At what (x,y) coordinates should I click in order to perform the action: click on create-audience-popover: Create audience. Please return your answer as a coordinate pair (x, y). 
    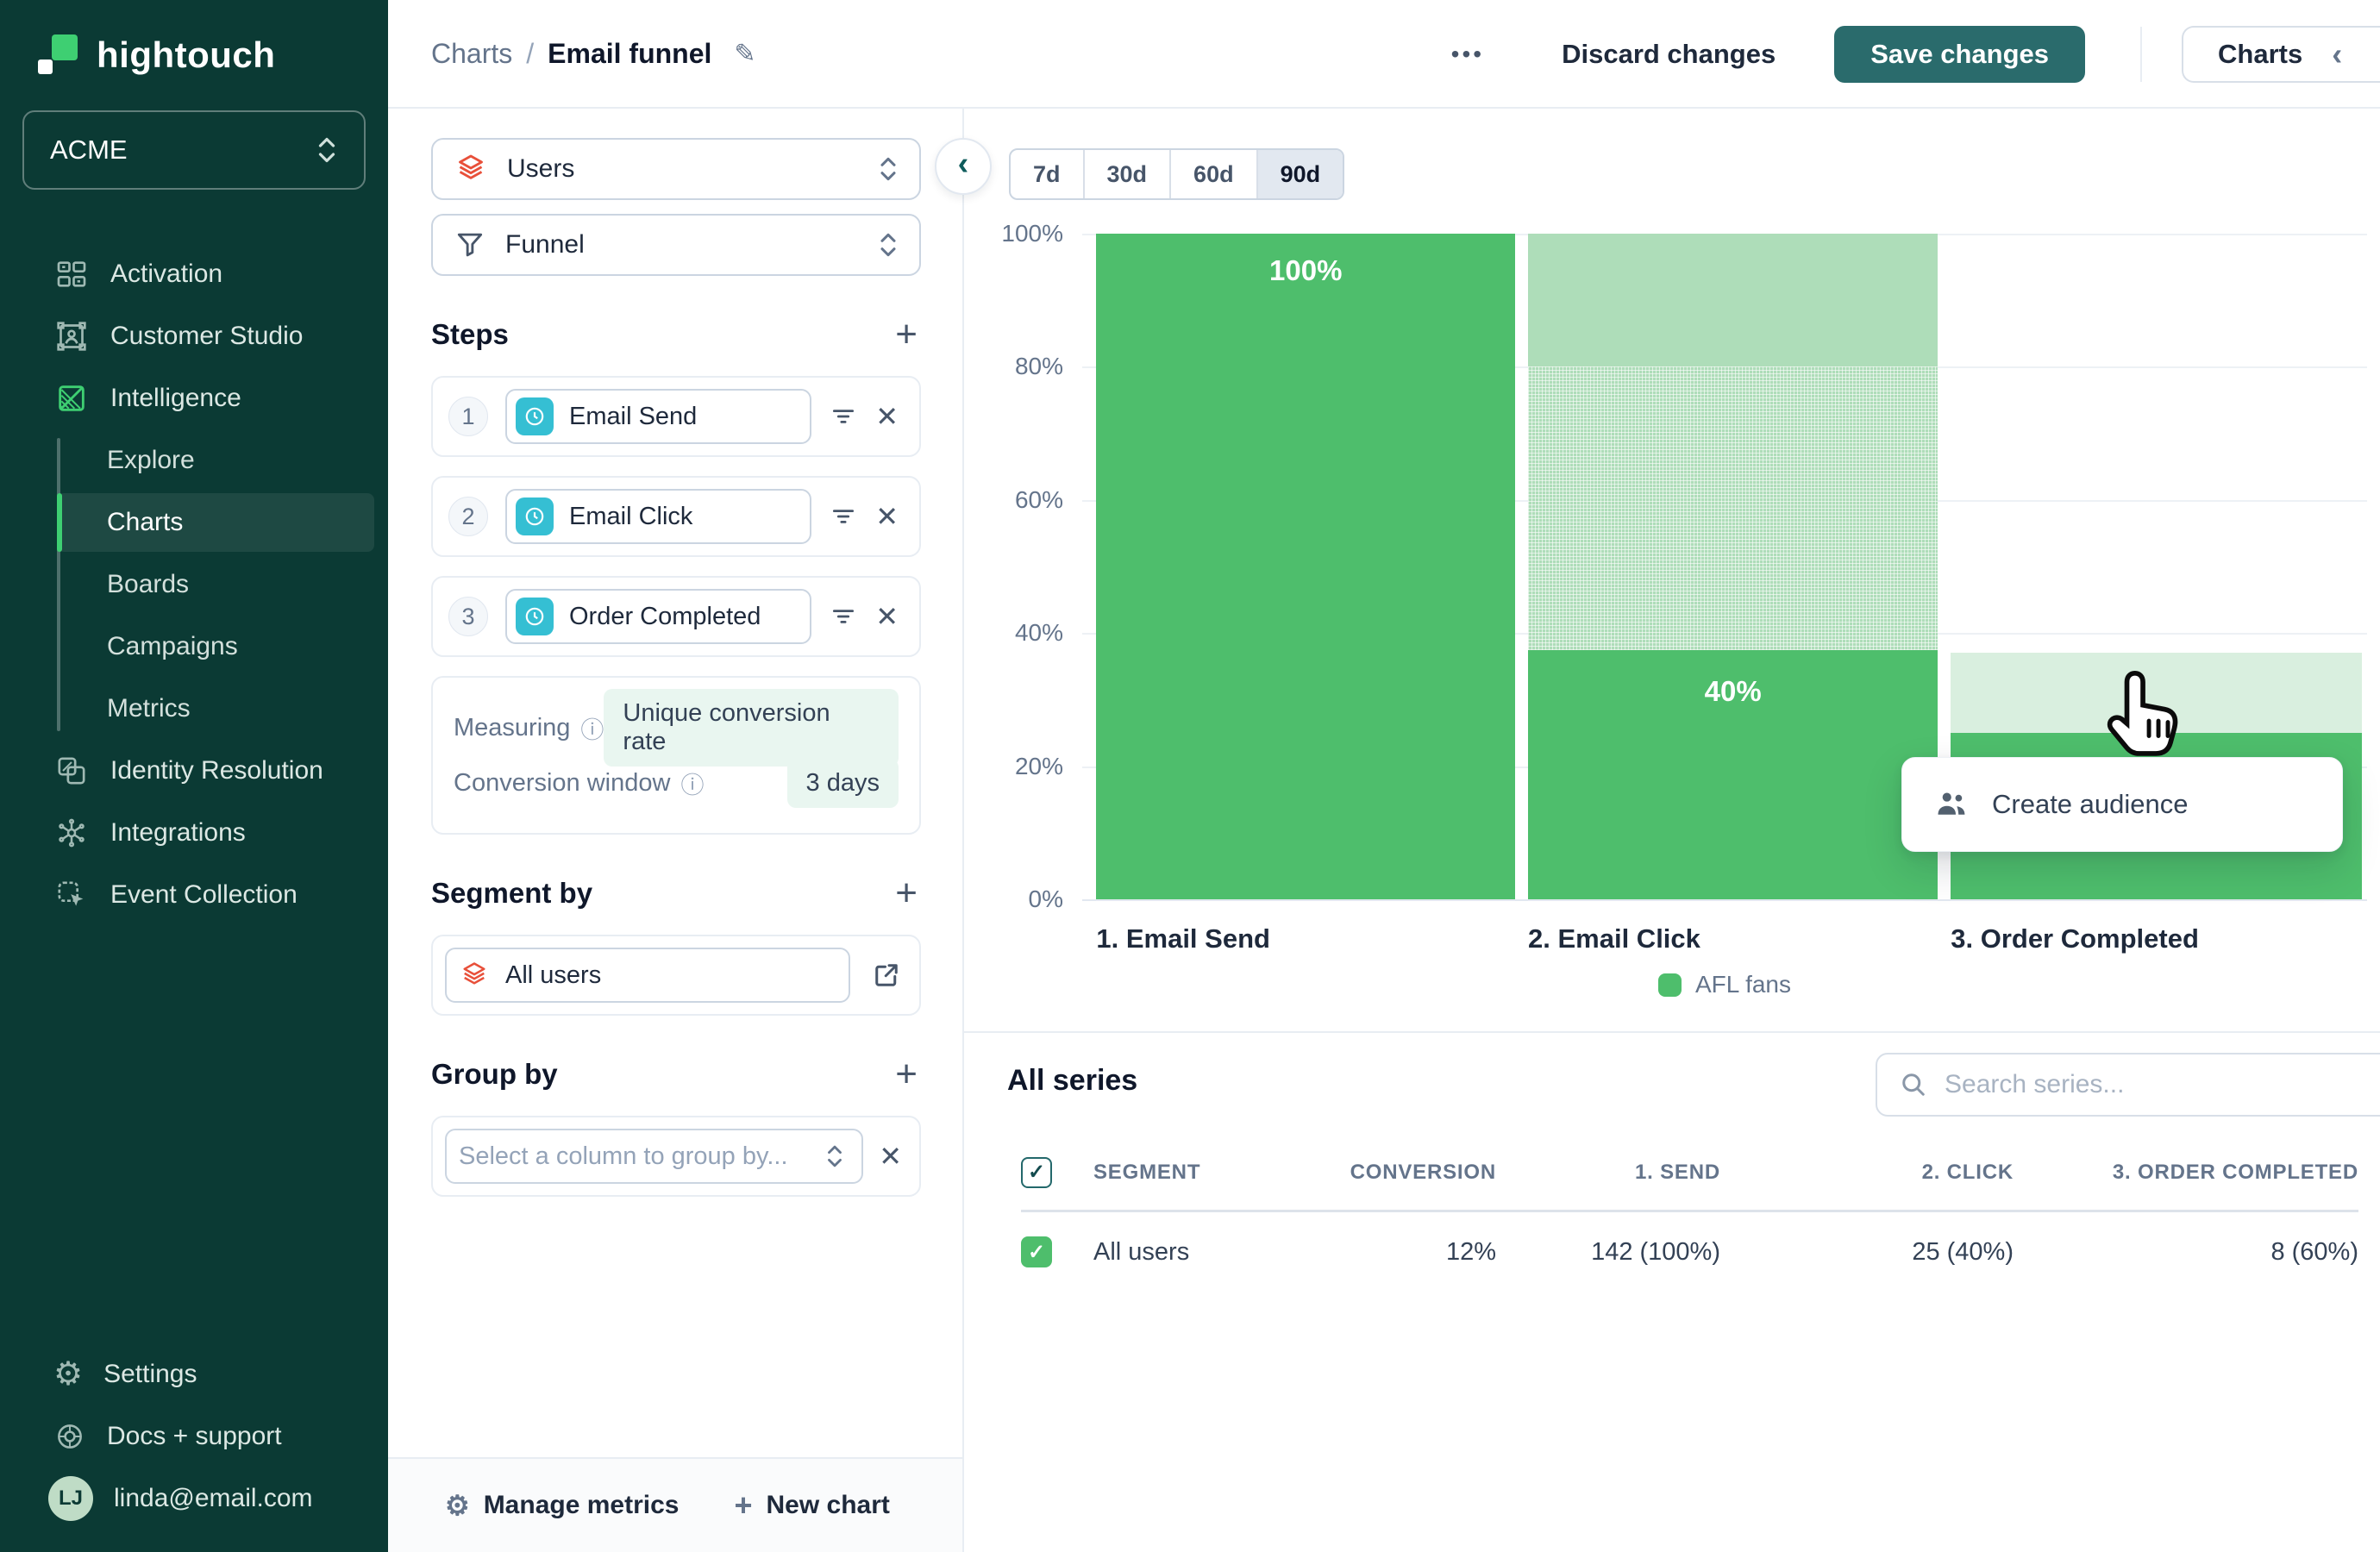
    Looking at the image, I should click on (2122, 804).